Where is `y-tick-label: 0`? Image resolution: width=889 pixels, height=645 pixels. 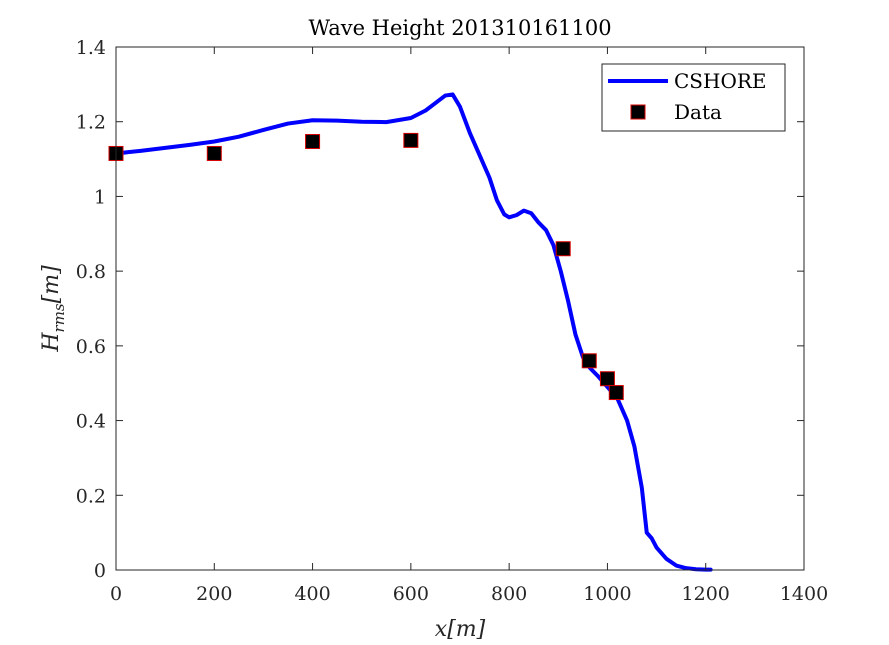 y-tick-label: 0 is located at coordinates (100, 571).